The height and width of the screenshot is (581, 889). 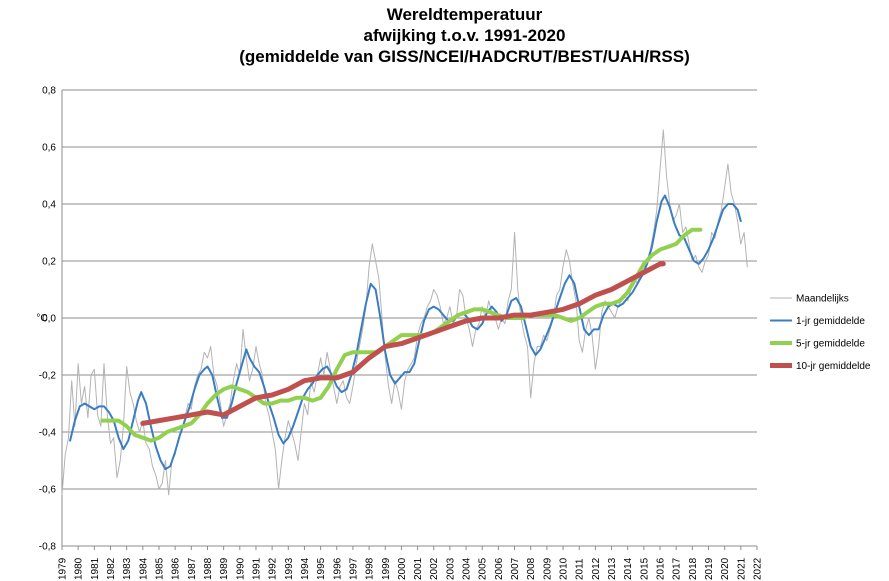 What do you see at coordinates (386, 568) in the screenshot?
I see `x-tick-label: 1999` at bounding box center [386, 568].